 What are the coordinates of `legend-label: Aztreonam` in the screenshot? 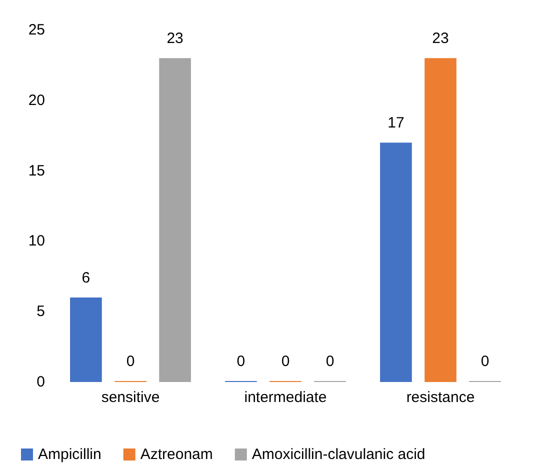 It's located at (176, 454).